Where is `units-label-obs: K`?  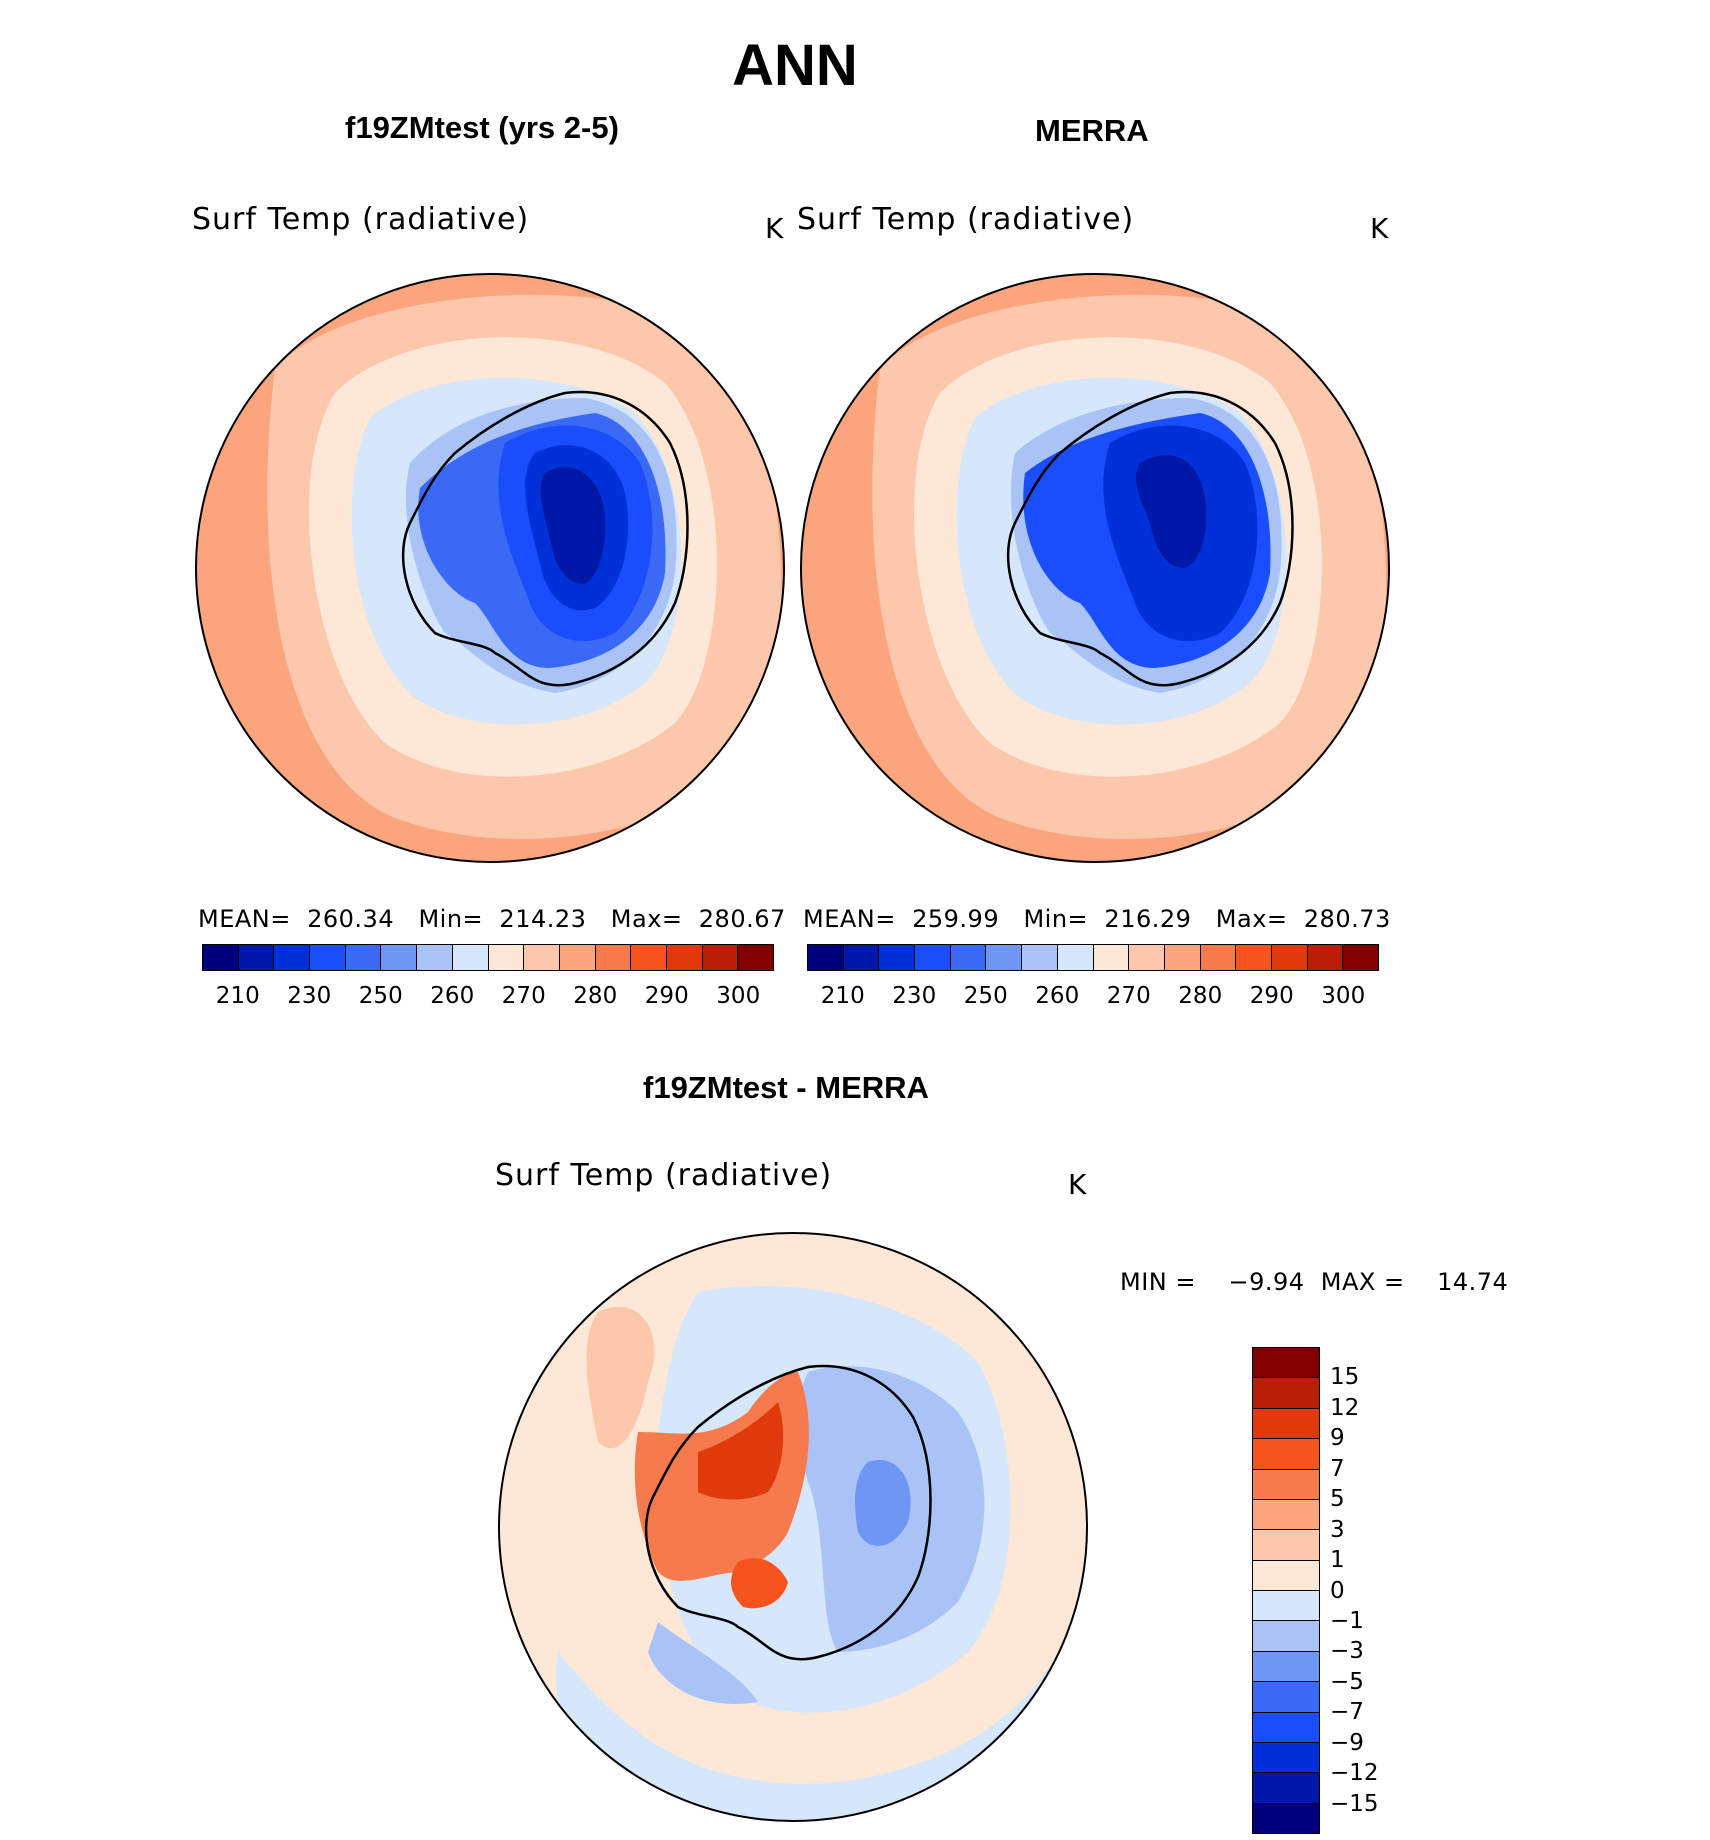
units-label-obs: K is located at coordinates (1379, 228).